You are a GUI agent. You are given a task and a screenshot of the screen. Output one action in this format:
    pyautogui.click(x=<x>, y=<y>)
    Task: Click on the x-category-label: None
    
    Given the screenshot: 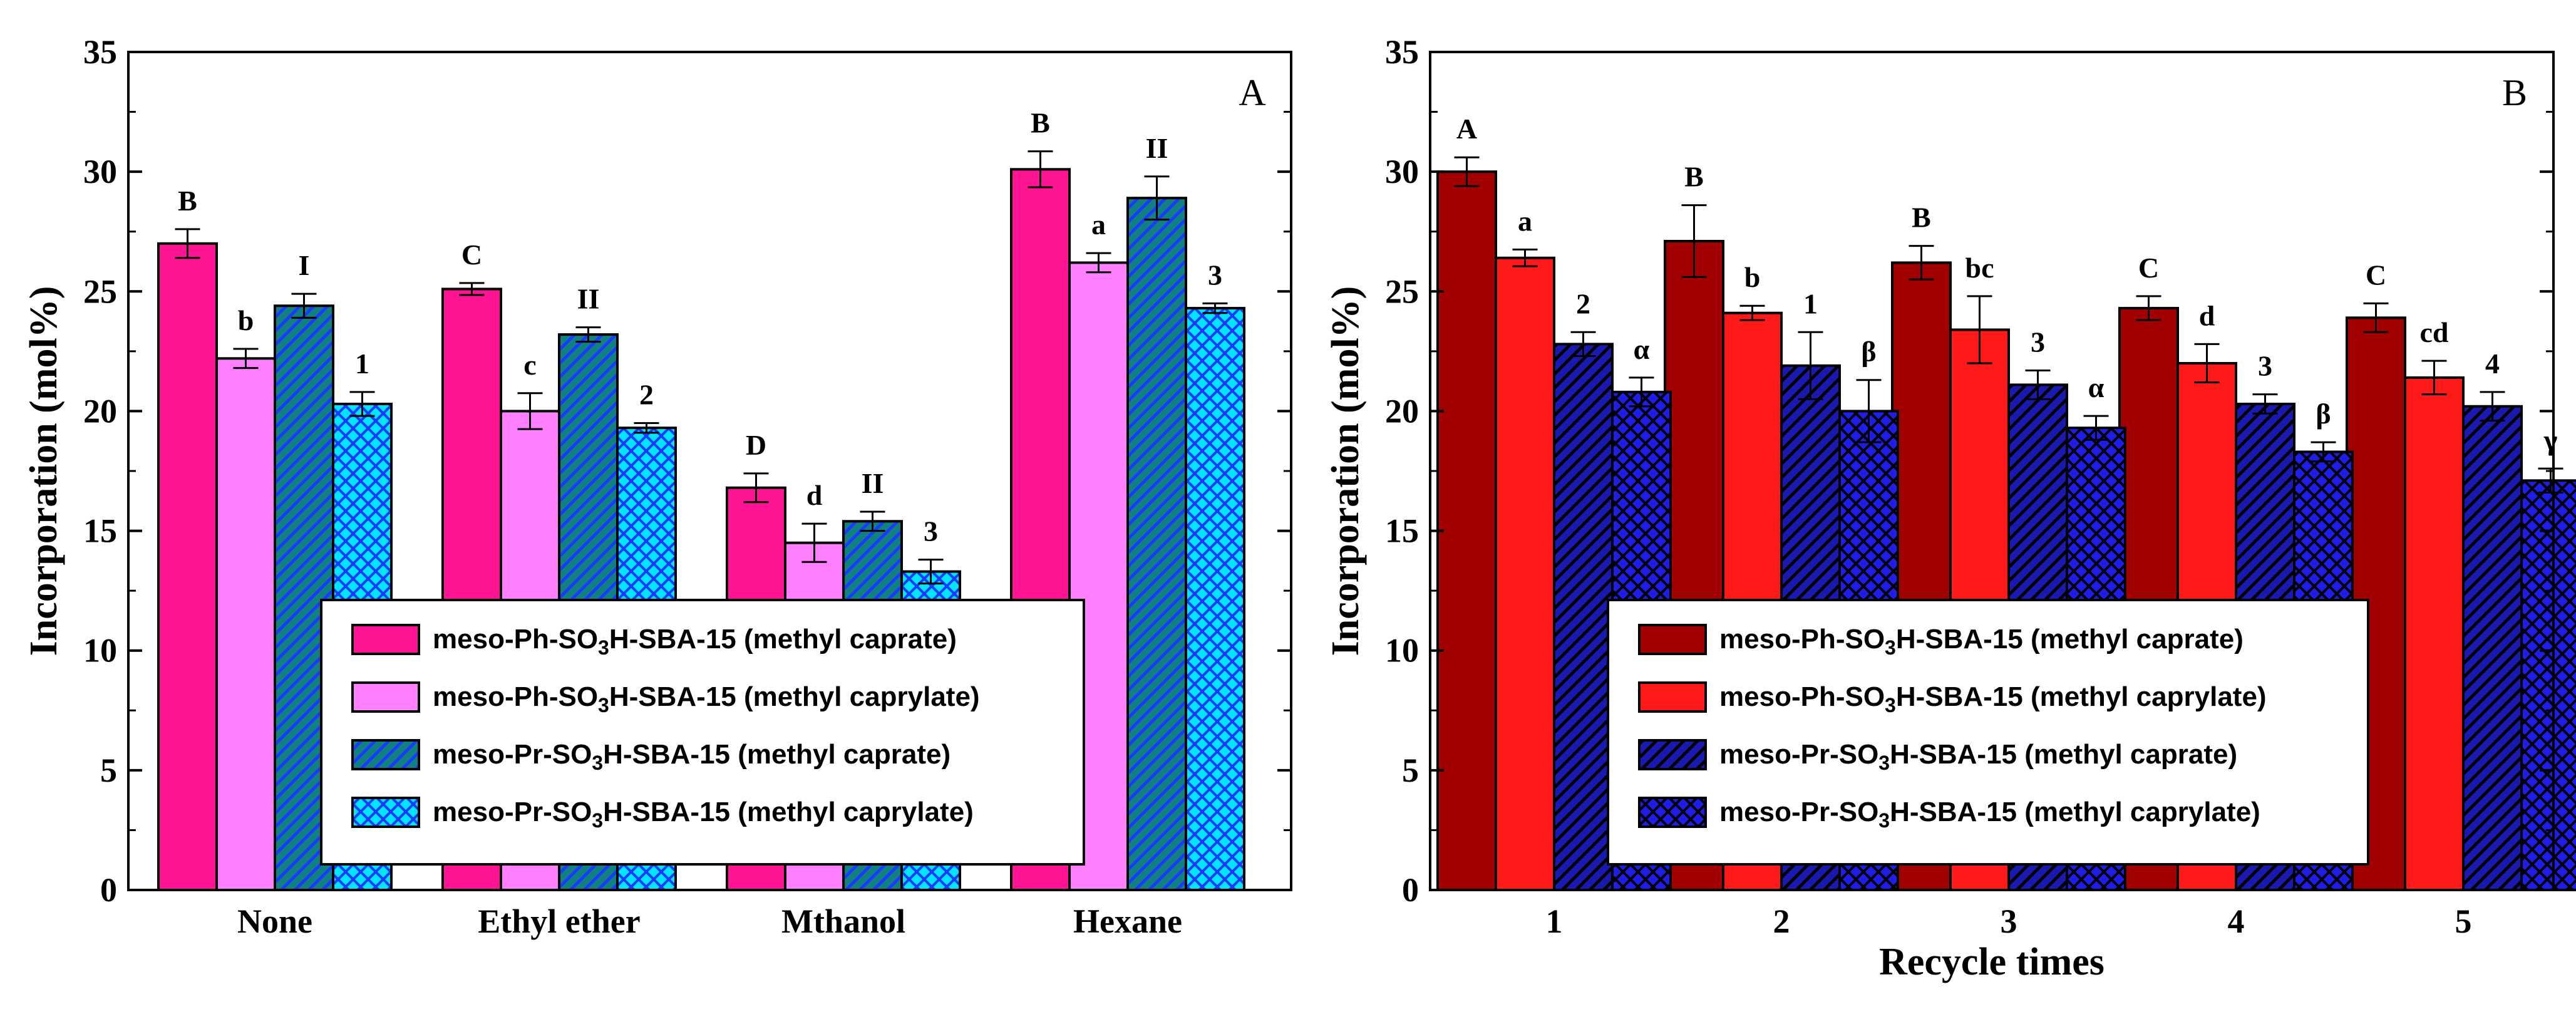 What is the action you would take?
    pyautogui.click(x=274, y=921)
    